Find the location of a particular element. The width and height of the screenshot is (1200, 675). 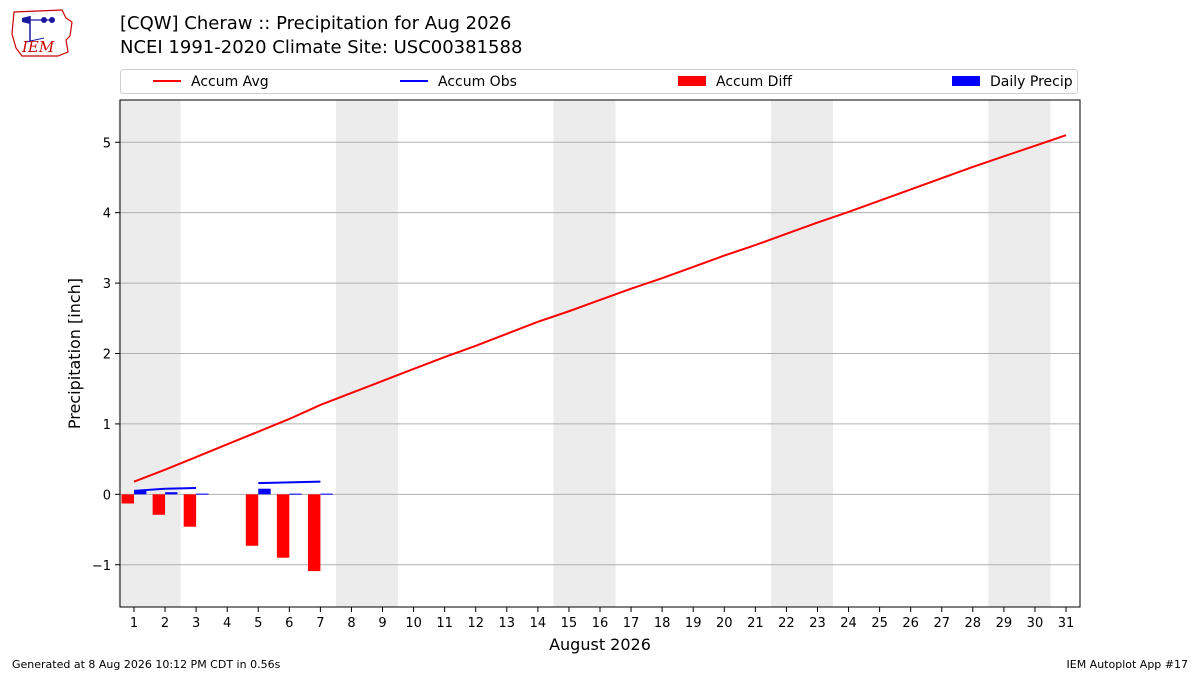

x-tick-label: 28 is located at coordinates (973, 623).